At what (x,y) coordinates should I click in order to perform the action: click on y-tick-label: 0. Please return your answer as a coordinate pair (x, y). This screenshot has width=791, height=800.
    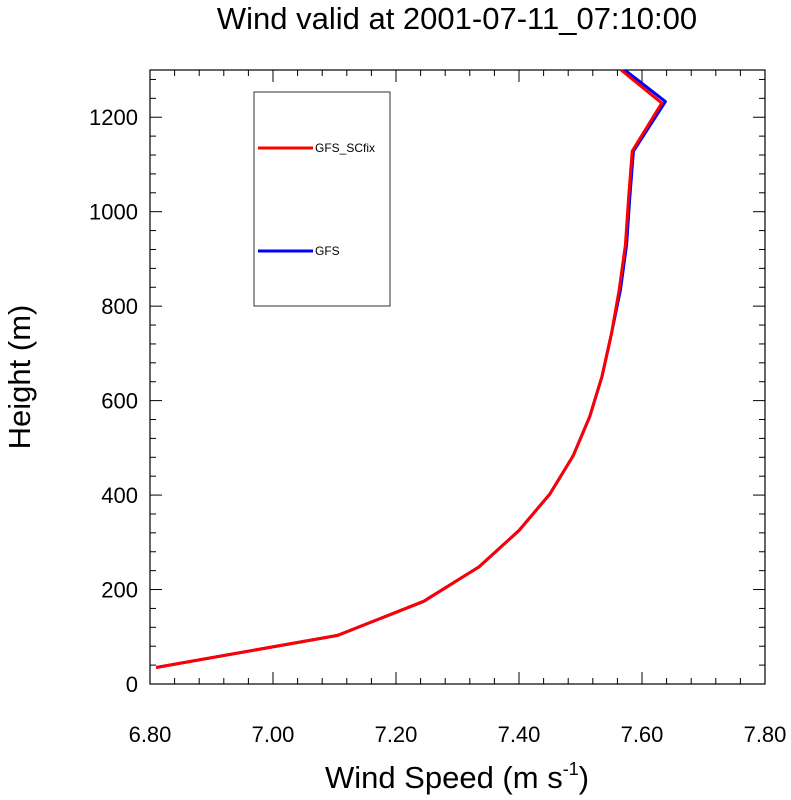
    Looking at the image, I should click on (132, 684).